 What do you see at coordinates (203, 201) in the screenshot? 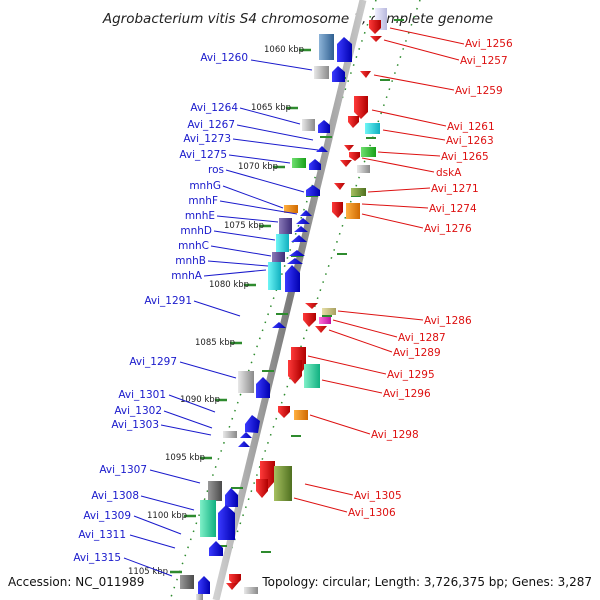
I see `gene-label: mnhF` at bounding box center [203, 201].